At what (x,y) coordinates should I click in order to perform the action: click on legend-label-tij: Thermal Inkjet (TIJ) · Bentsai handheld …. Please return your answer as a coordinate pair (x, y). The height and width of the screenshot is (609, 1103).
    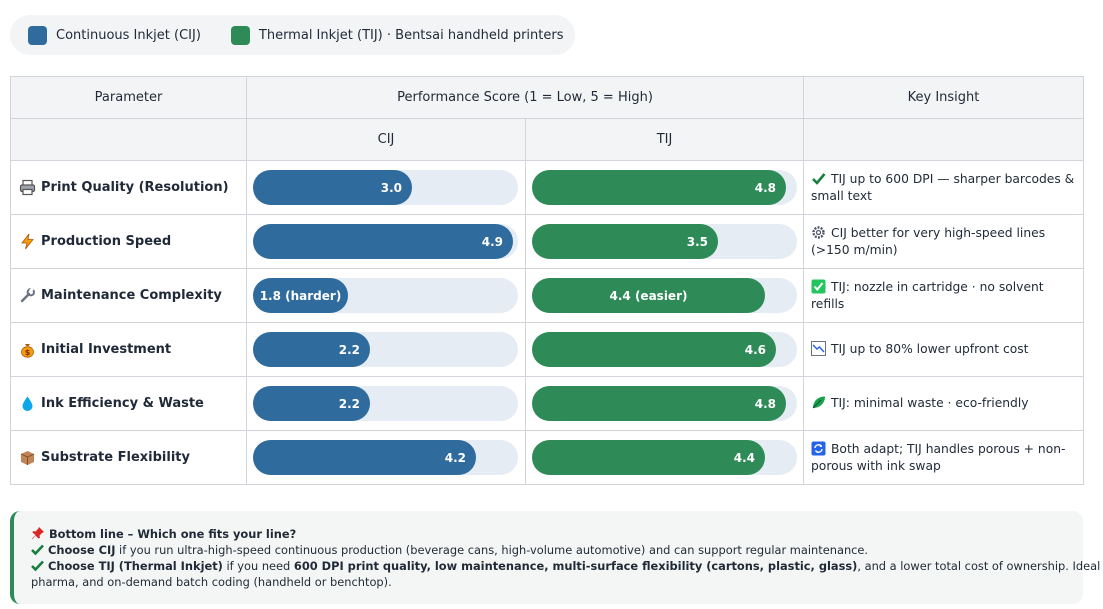
    Looking at the image, I should click on (411, 35).